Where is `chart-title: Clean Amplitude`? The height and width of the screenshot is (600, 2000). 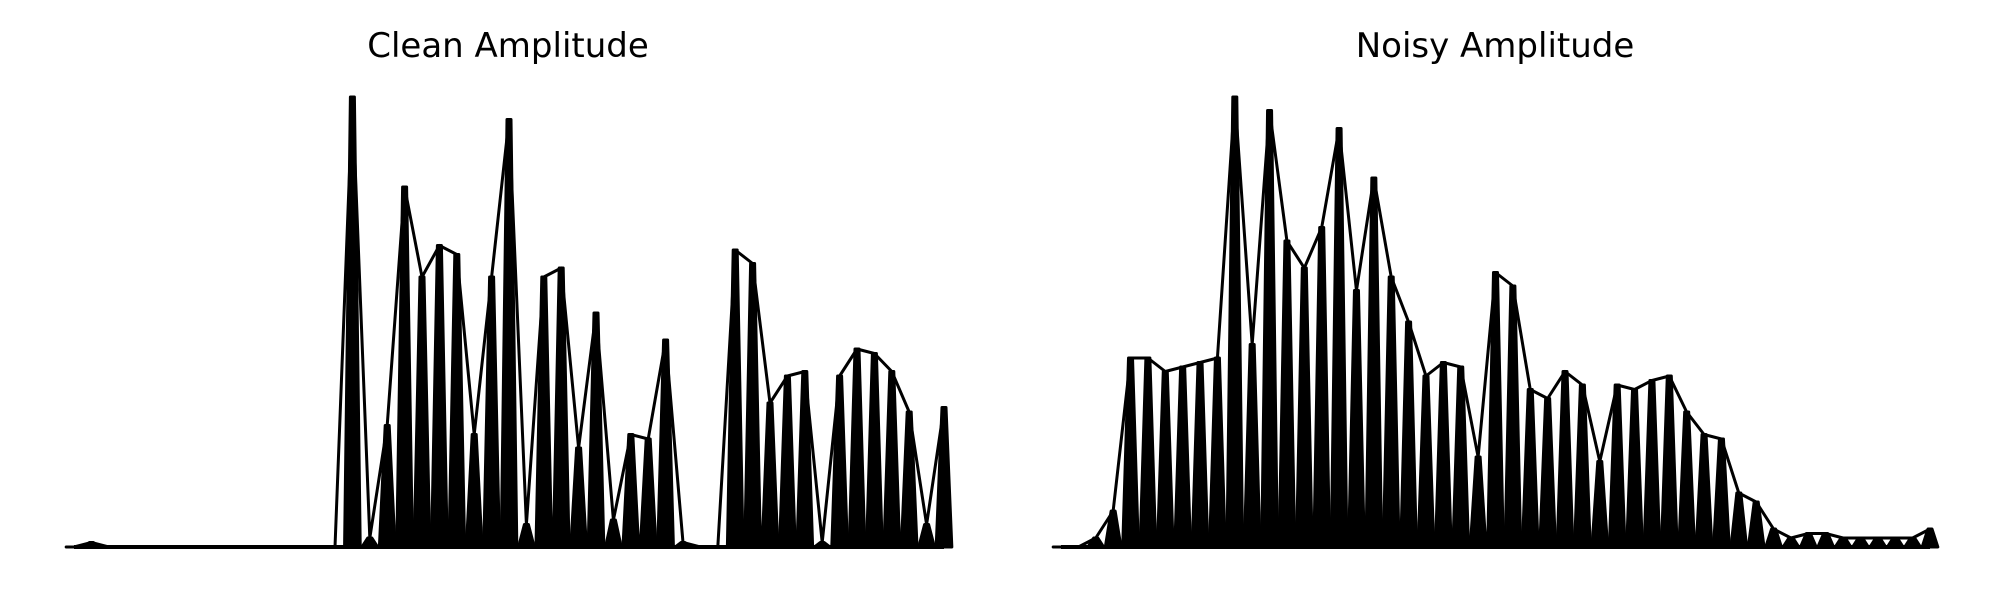
chart-title: Clean Amplitude is located at coordinates (508, 46).